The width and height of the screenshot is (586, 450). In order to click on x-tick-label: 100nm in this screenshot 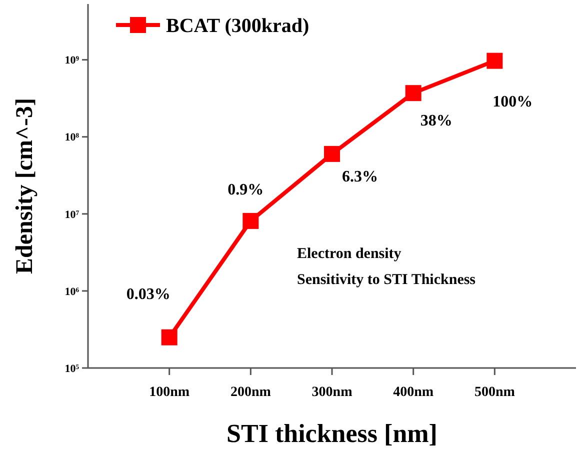, I will do `click(169, 392)`.